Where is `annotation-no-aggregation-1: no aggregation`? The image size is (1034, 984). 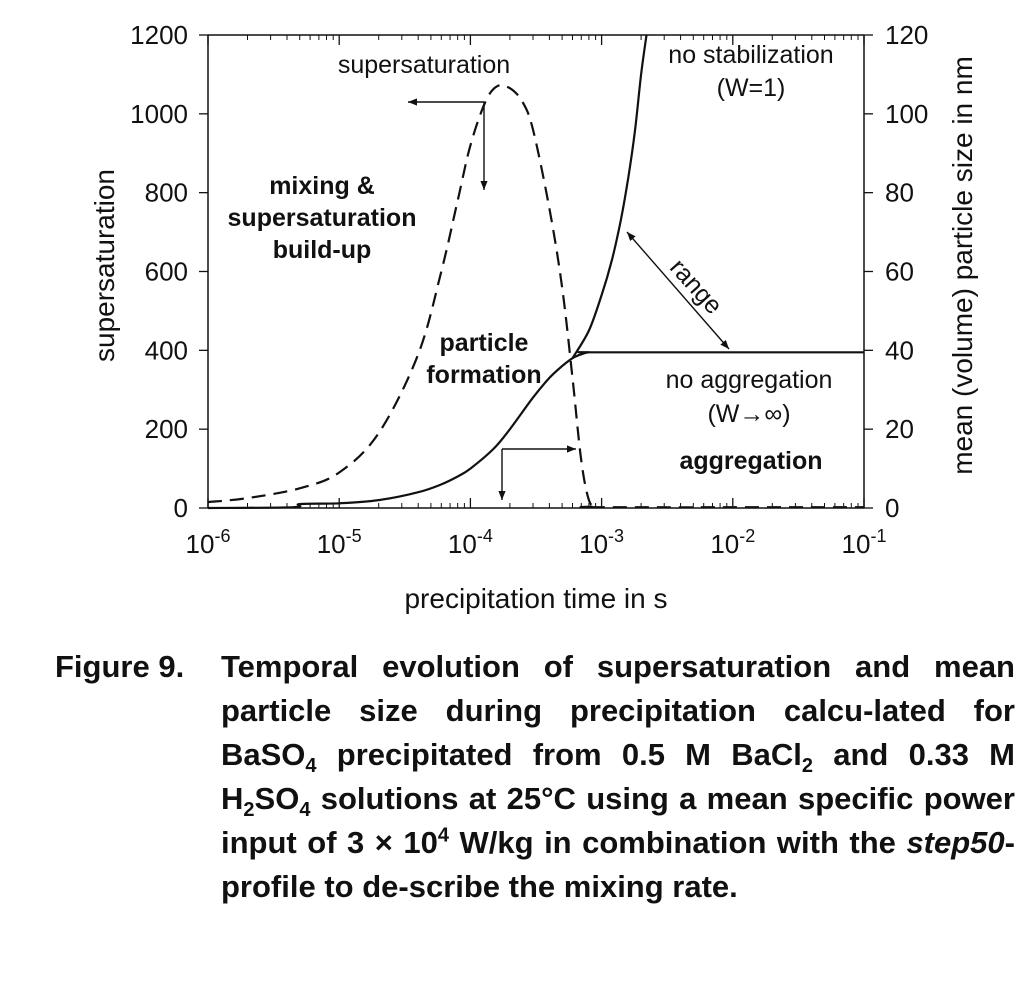 annotation-no-aggregation-1: no aggregation is located at coordinates (749, 380).